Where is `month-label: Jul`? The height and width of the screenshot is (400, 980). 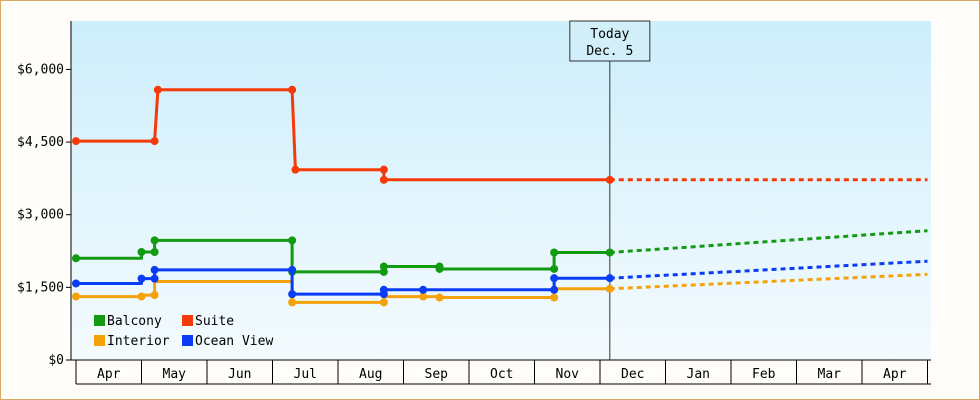
month-label: Jul is located at coordinates (305, 374).